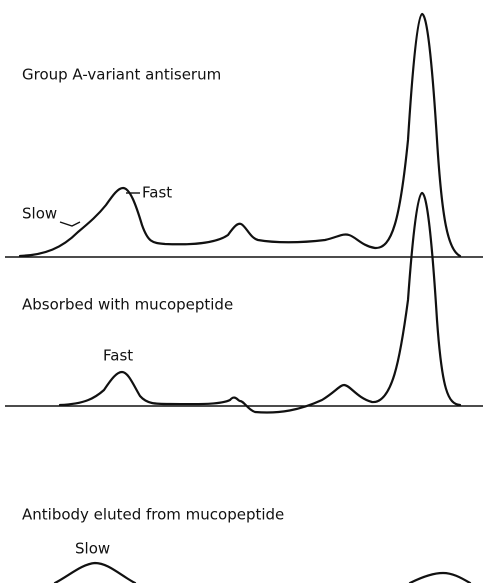  Describe the element at coordinates (121, 75) in the screenshot. I see `panel-title: Group A-variant antiserum` at that location.